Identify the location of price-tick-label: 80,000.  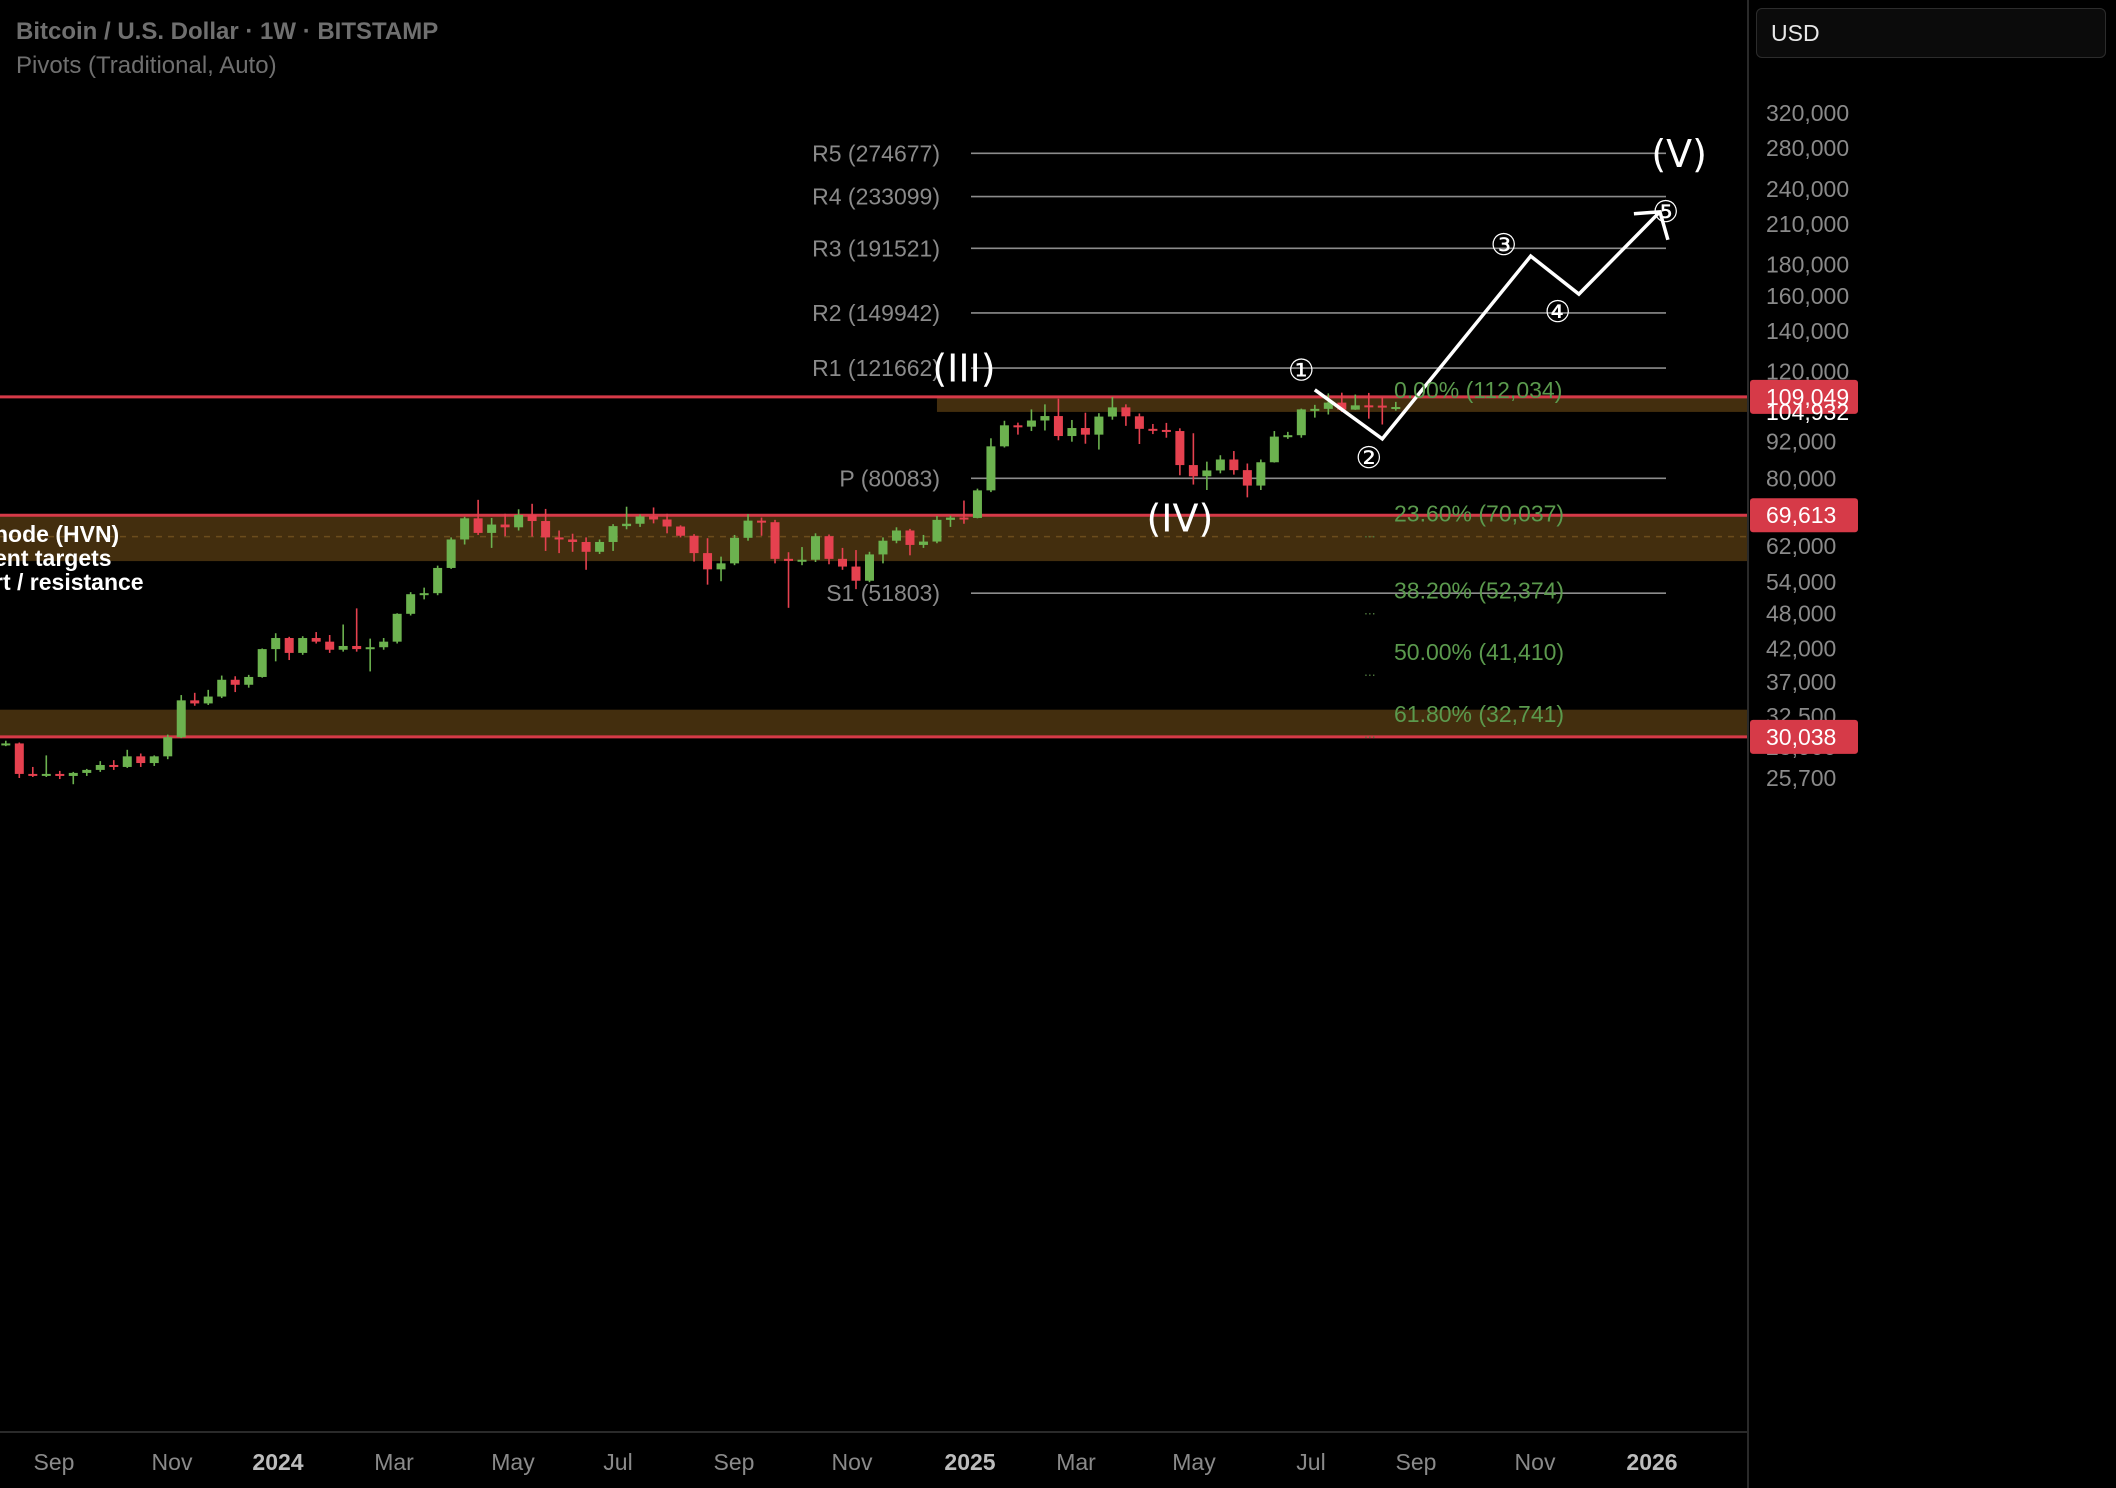
(1801, 479).